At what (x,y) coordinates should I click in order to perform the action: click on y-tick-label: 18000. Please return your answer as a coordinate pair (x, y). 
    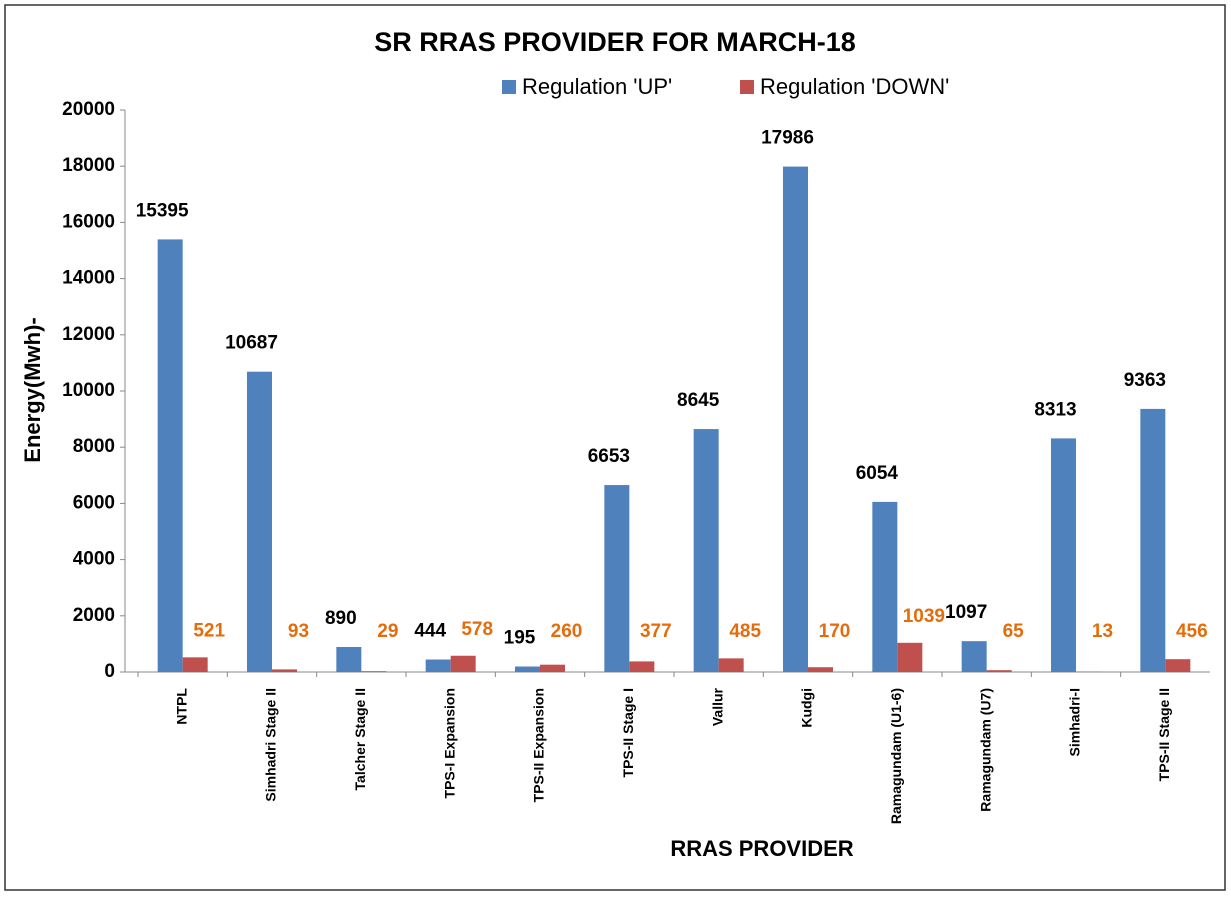
    Looking at the image, I should click on (88, 165).